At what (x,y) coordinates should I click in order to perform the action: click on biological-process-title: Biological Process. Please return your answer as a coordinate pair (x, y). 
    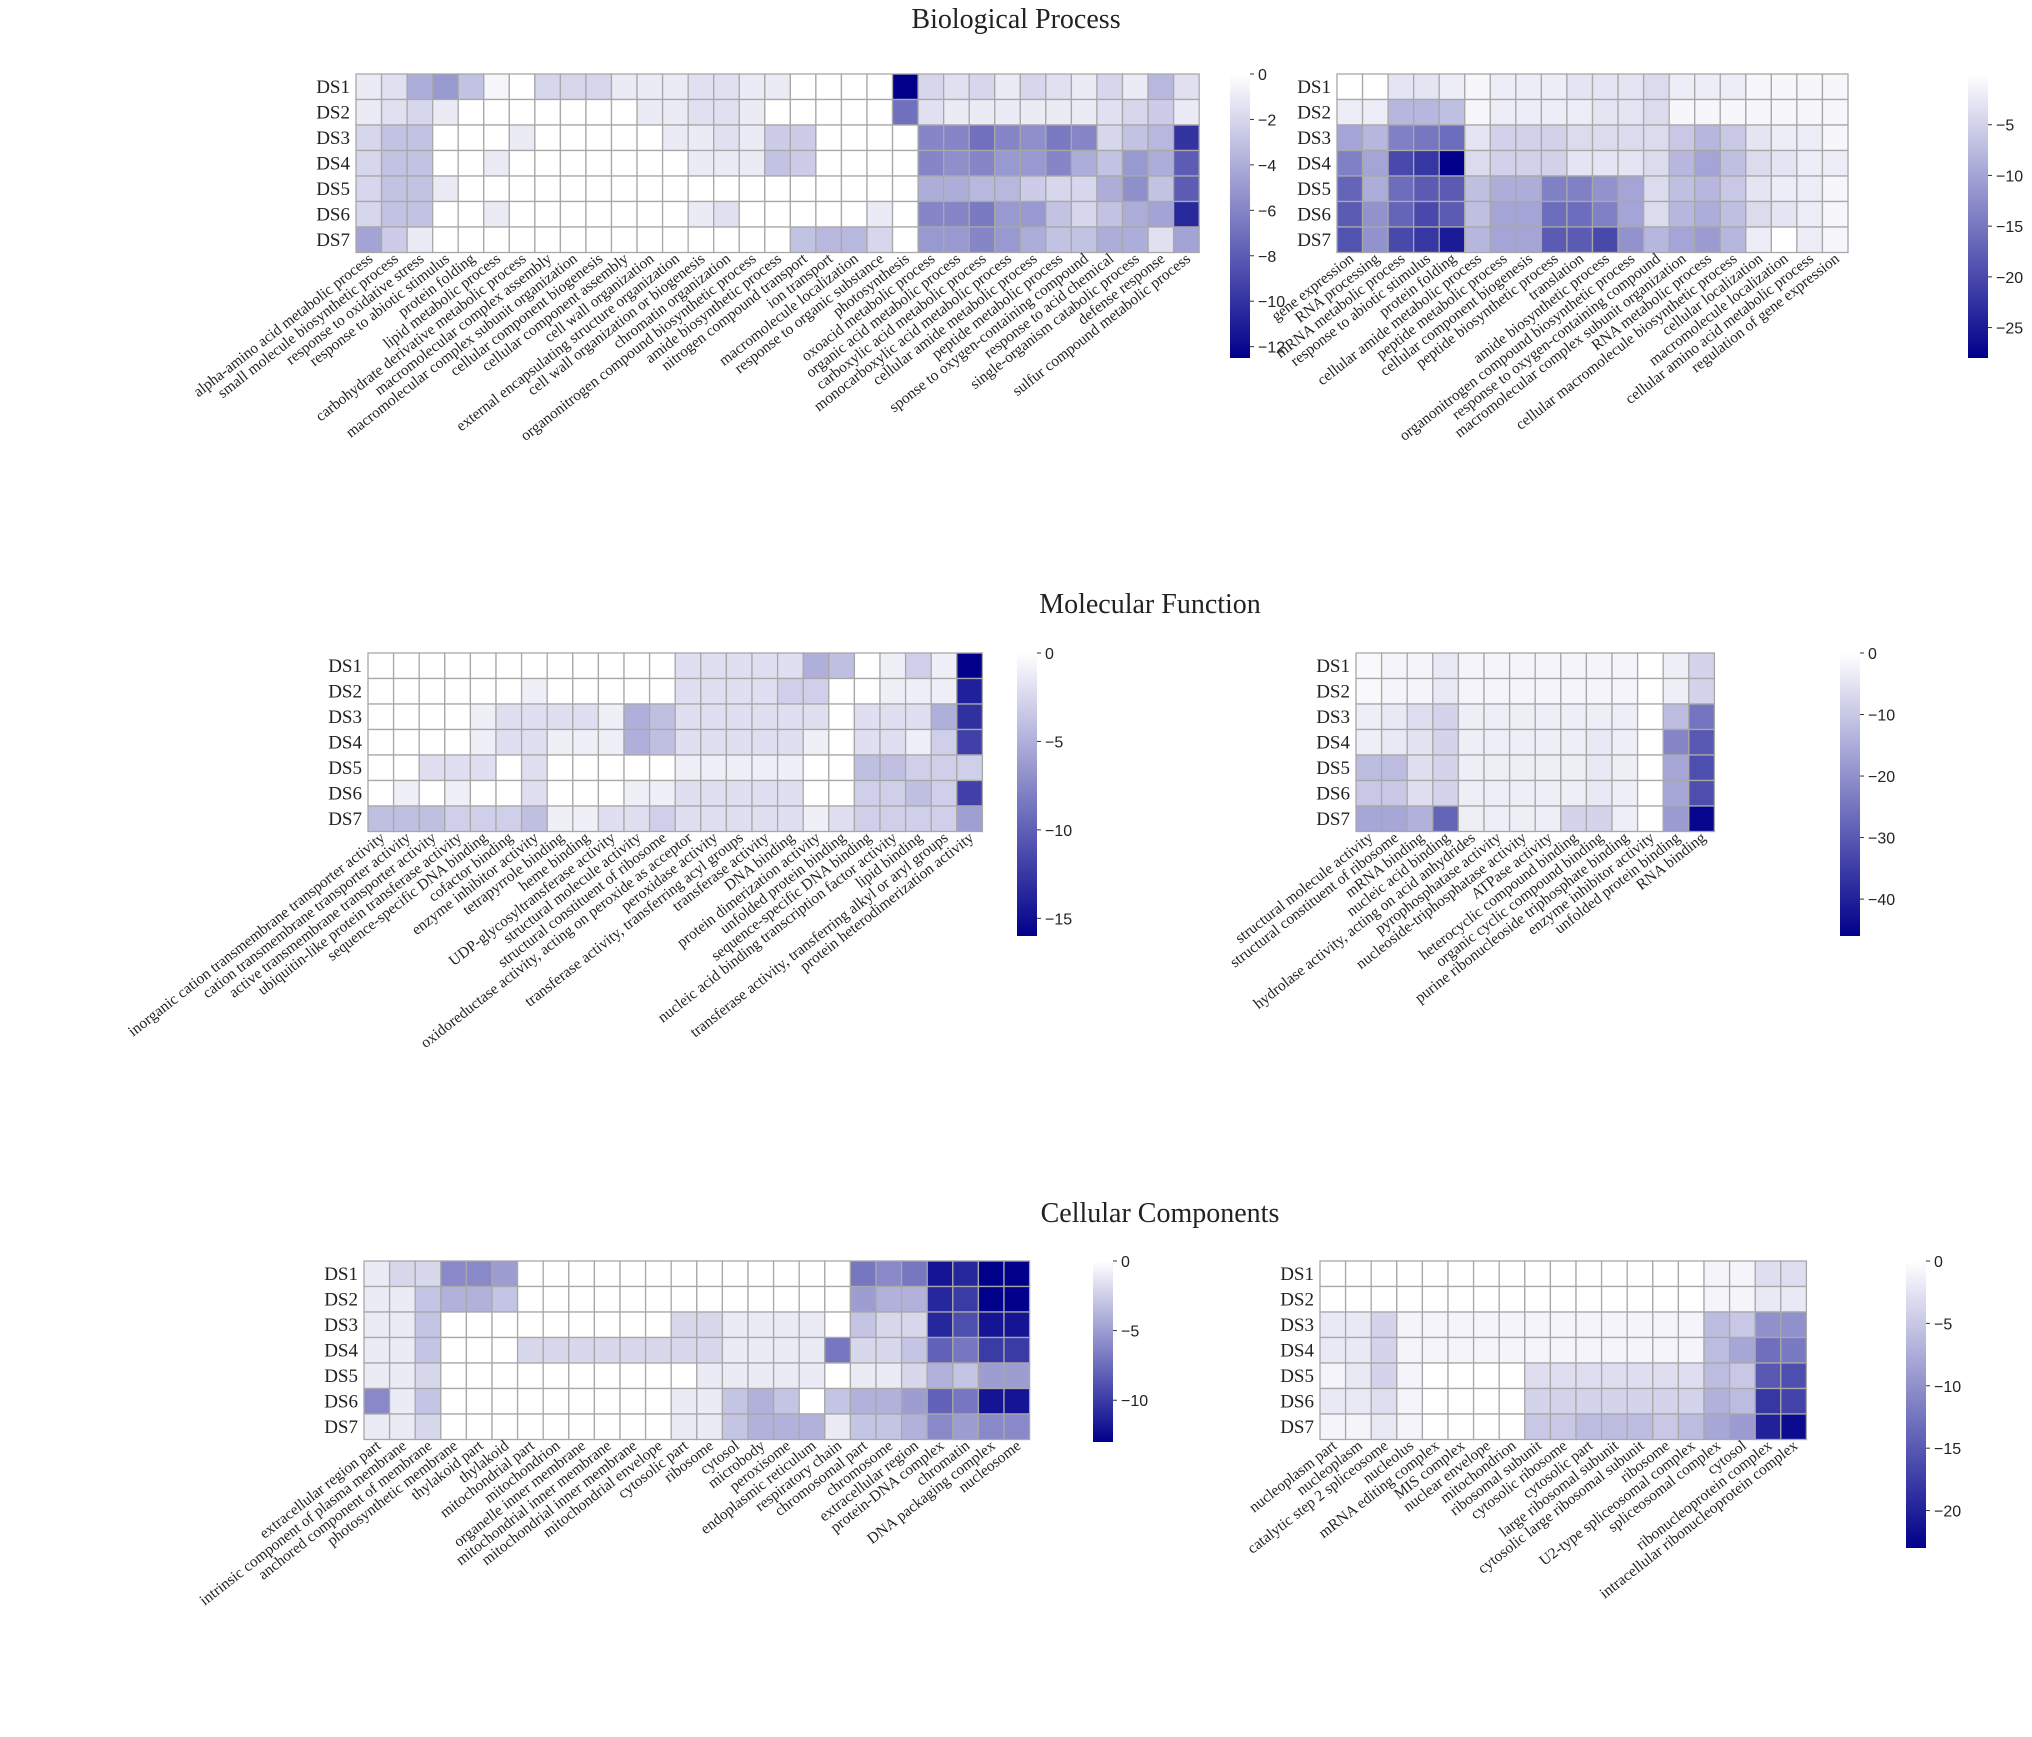
    Looking at the image, I should click on (1015, 19).